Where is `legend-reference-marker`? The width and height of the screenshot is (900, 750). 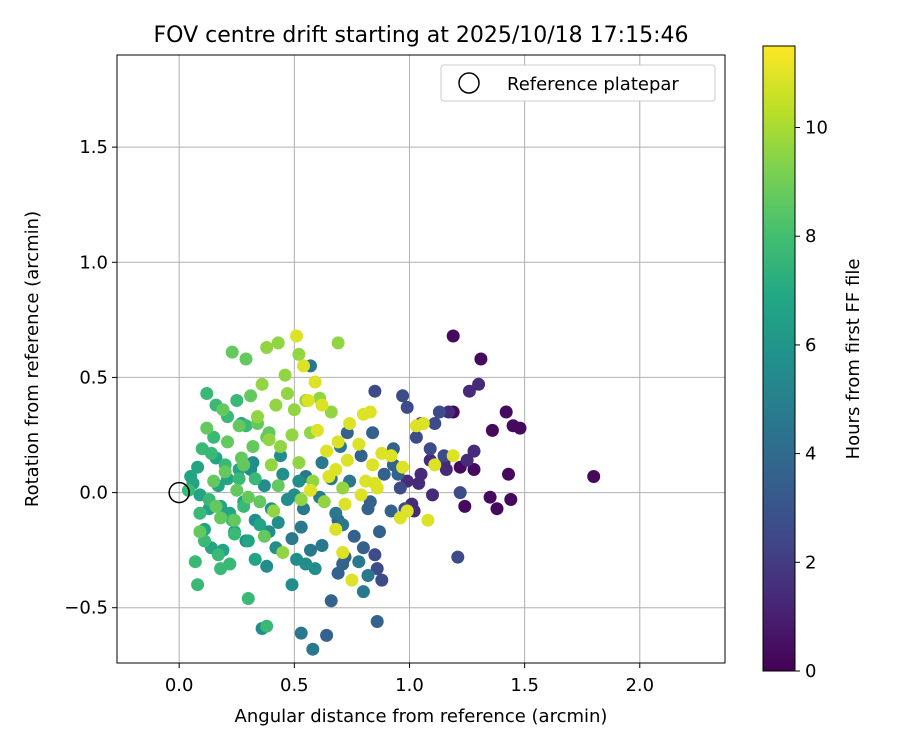
legend-reference-marker is located at coordinates (469, 83).